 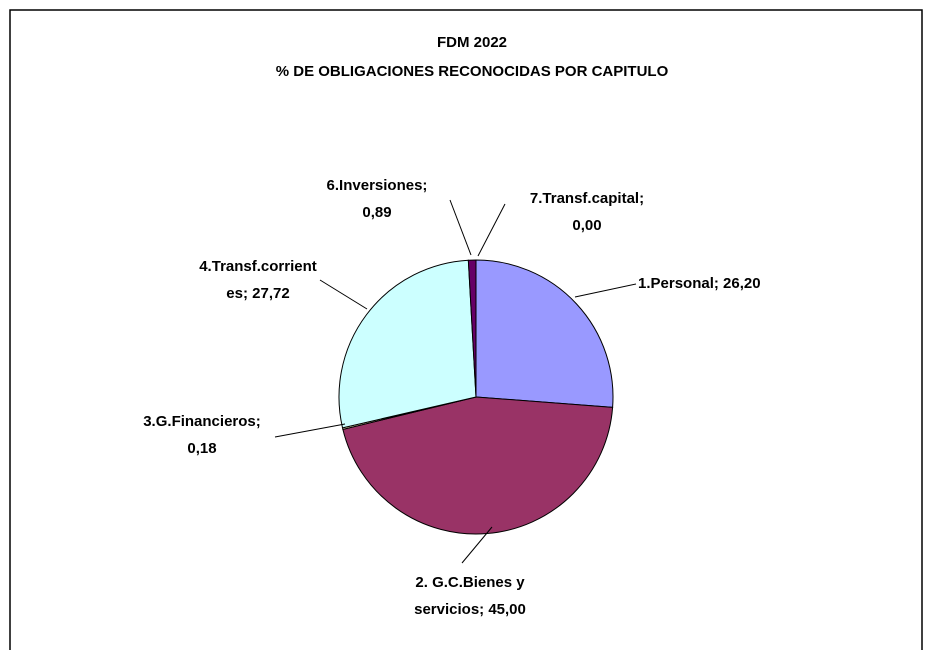 I want to click on data-label: servicios; 45,00, so click(x=470, y=609).